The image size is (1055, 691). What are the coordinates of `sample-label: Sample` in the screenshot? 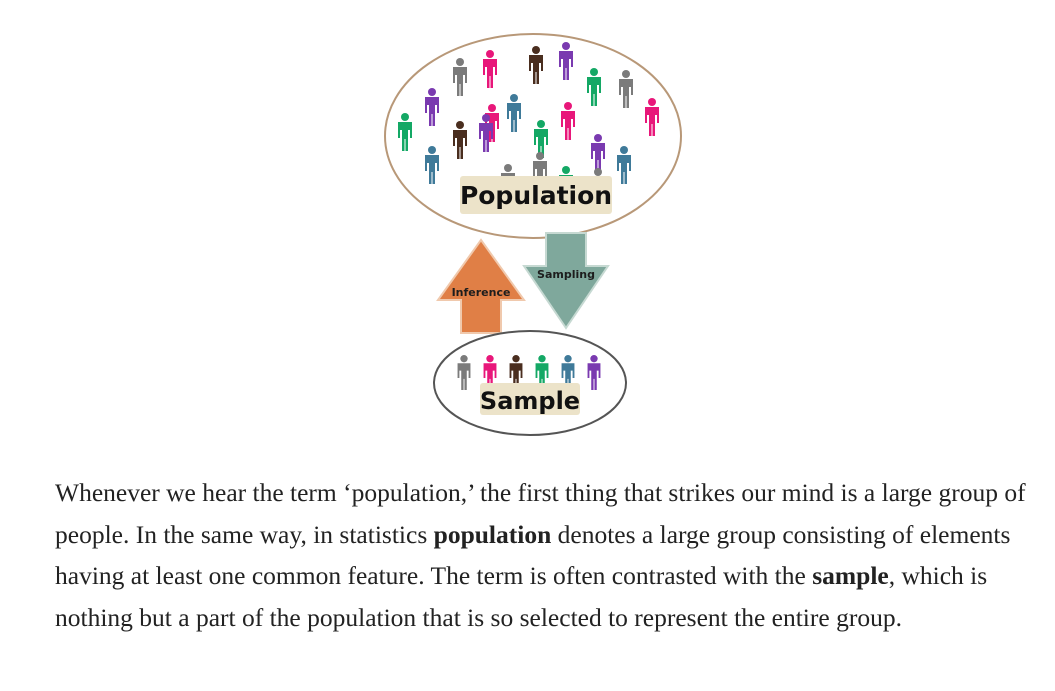 It's located at (530, 401).